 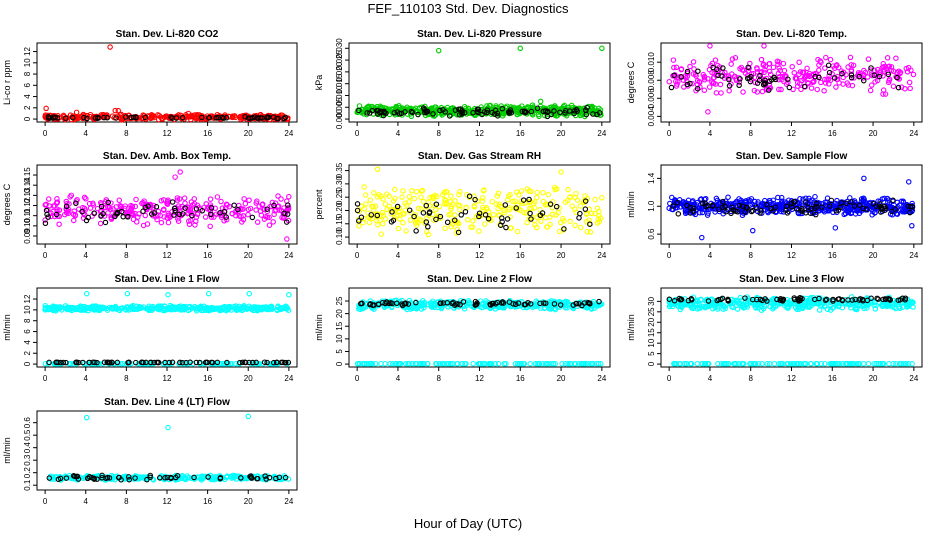 What do you see at coordinates (27, 352) in the screenshot?
I see `y-tick-label: 2` at bounding box center [27, 352].